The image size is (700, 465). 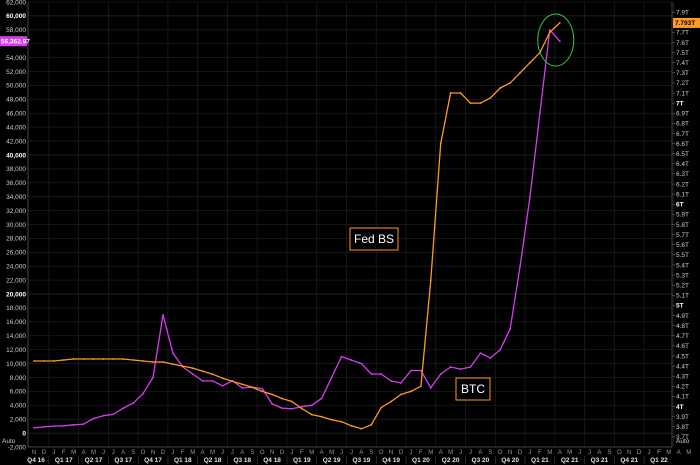 What do you see at coordinates (391, 460) in the screenshot?
I see `quarter-label: Q4 19` at bounding box center [391, 460].